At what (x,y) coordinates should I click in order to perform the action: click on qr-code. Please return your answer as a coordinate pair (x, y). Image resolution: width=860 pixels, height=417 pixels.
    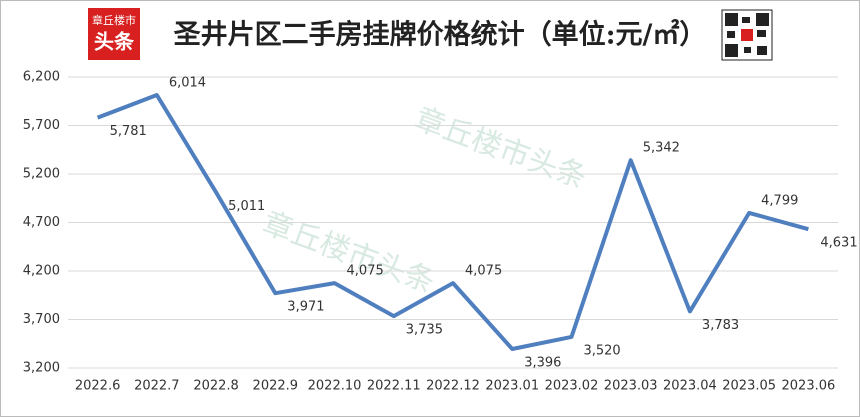
    Looking at the image, I should click on (747, 35).